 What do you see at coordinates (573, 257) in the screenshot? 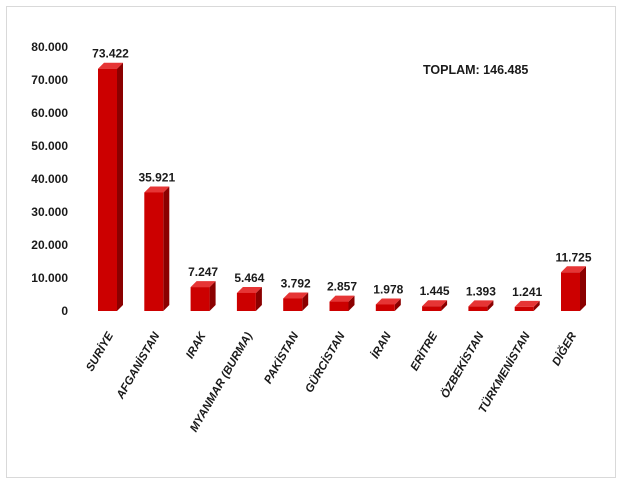
I see `data-label: 11.725` at bounding box center [573, 257].